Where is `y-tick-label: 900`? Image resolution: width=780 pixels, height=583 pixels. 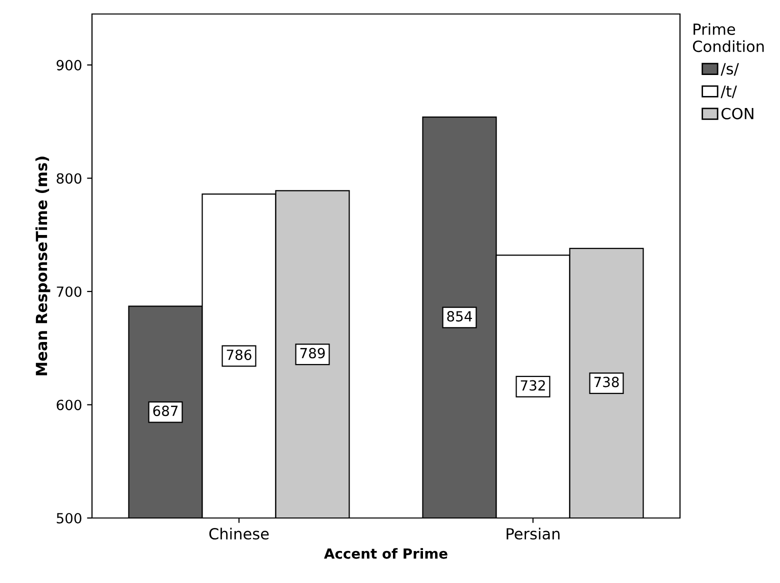 y-tick-label: 900 is located at coordinates (69, 65).